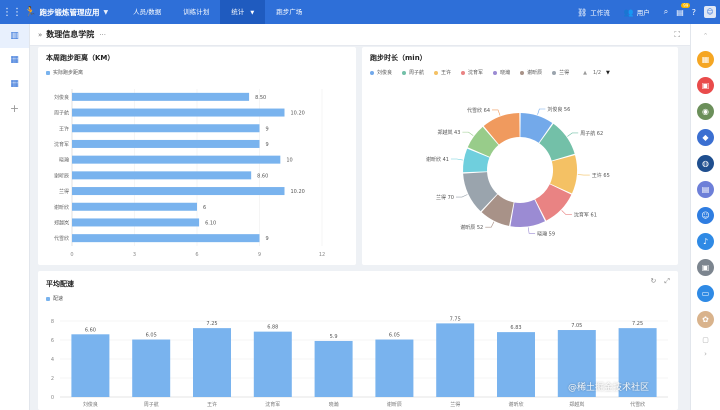 This screenshot has height=410, width=720. Describe the element at coordinates (501, 72) in the screenshot. I see `legend-item: 晓瀚` at that location.